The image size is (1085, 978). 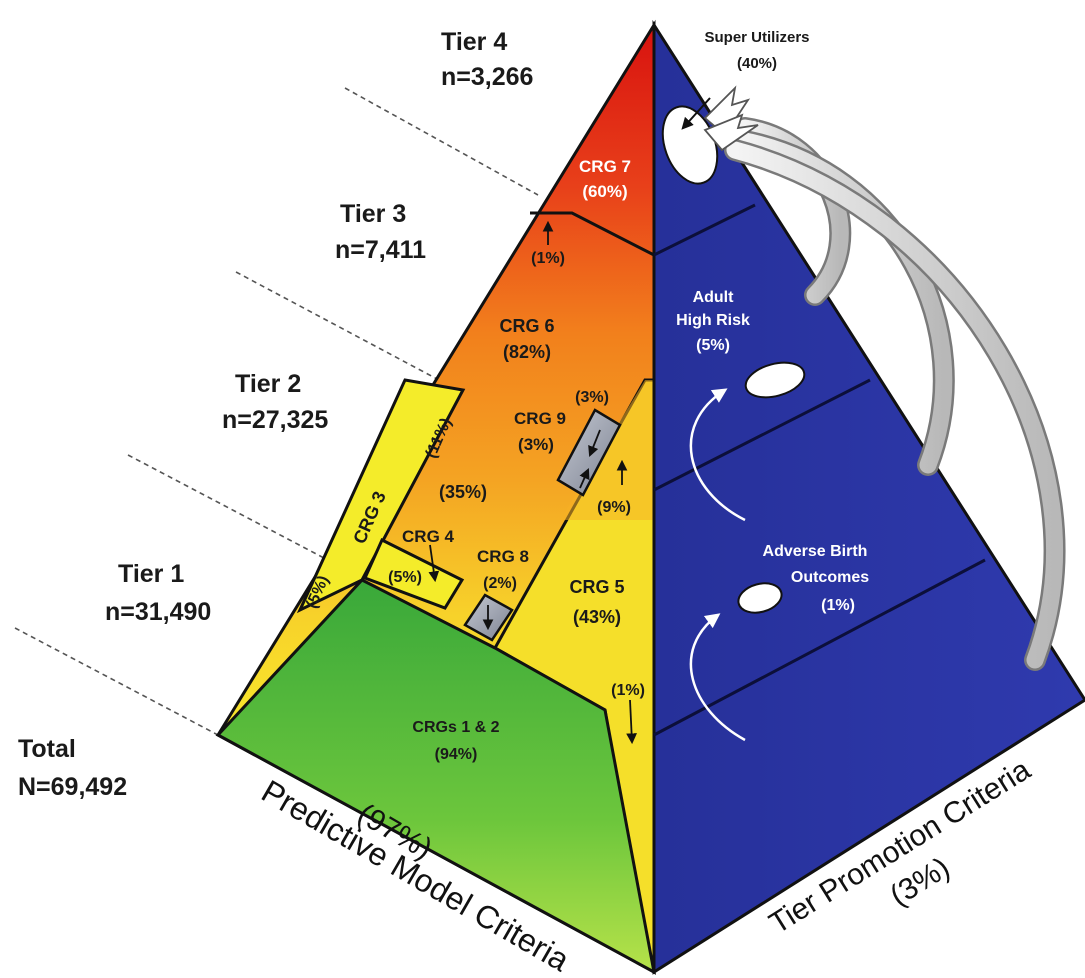 I want to click on adult-high-risk-oval, so click(x=775, y=380).